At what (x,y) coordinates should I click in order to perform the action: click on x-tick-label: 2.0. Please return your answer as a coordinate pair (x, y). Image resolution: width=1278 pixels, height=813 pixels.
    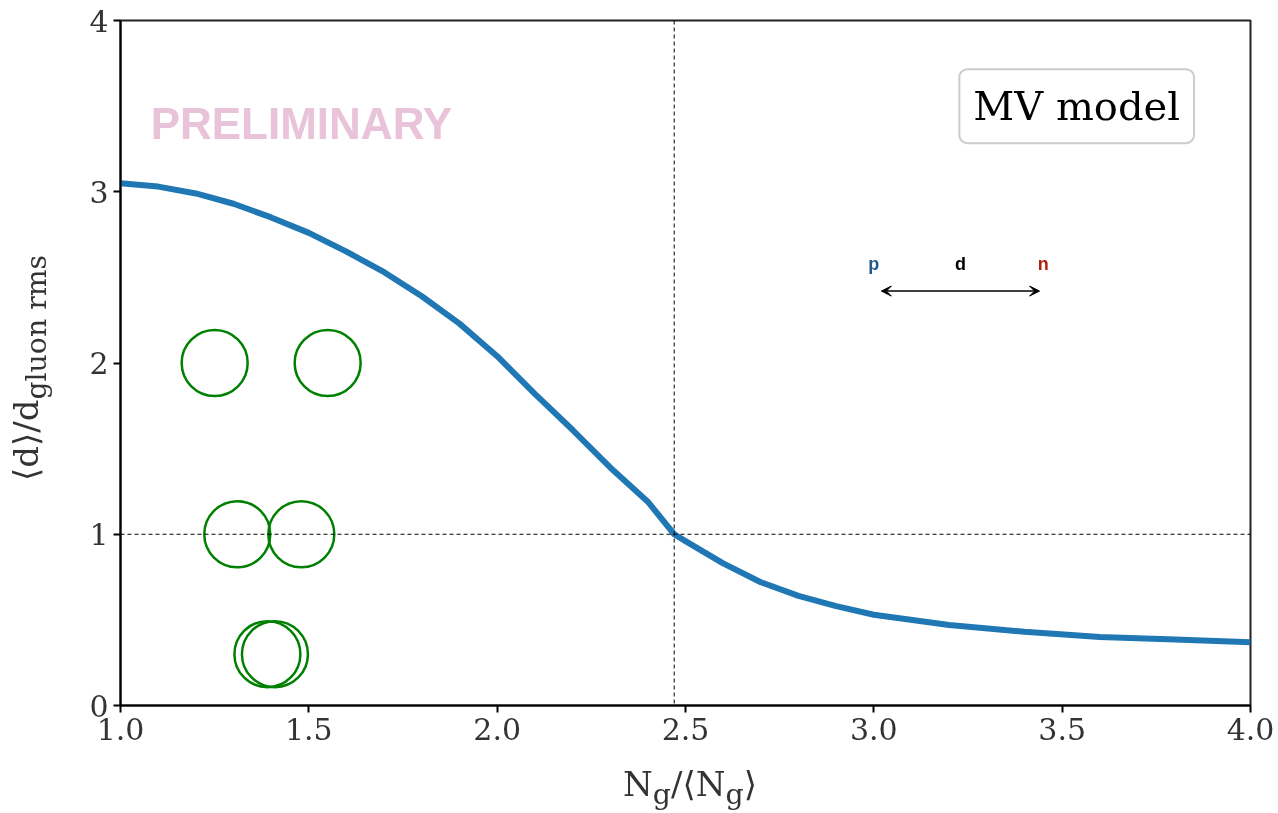
    Looking at the image, I should click on (497, 729).